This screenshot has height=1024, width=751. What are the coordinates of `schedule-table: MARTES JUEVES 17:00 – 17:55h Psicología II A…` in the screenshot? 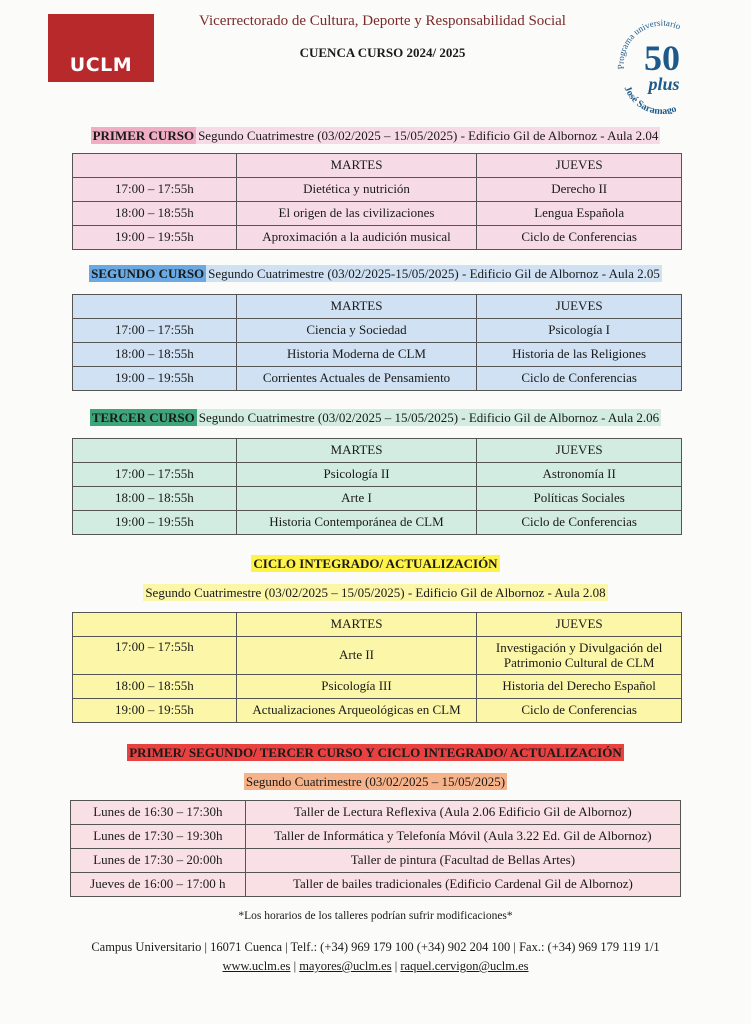 It's located at (377, 486).